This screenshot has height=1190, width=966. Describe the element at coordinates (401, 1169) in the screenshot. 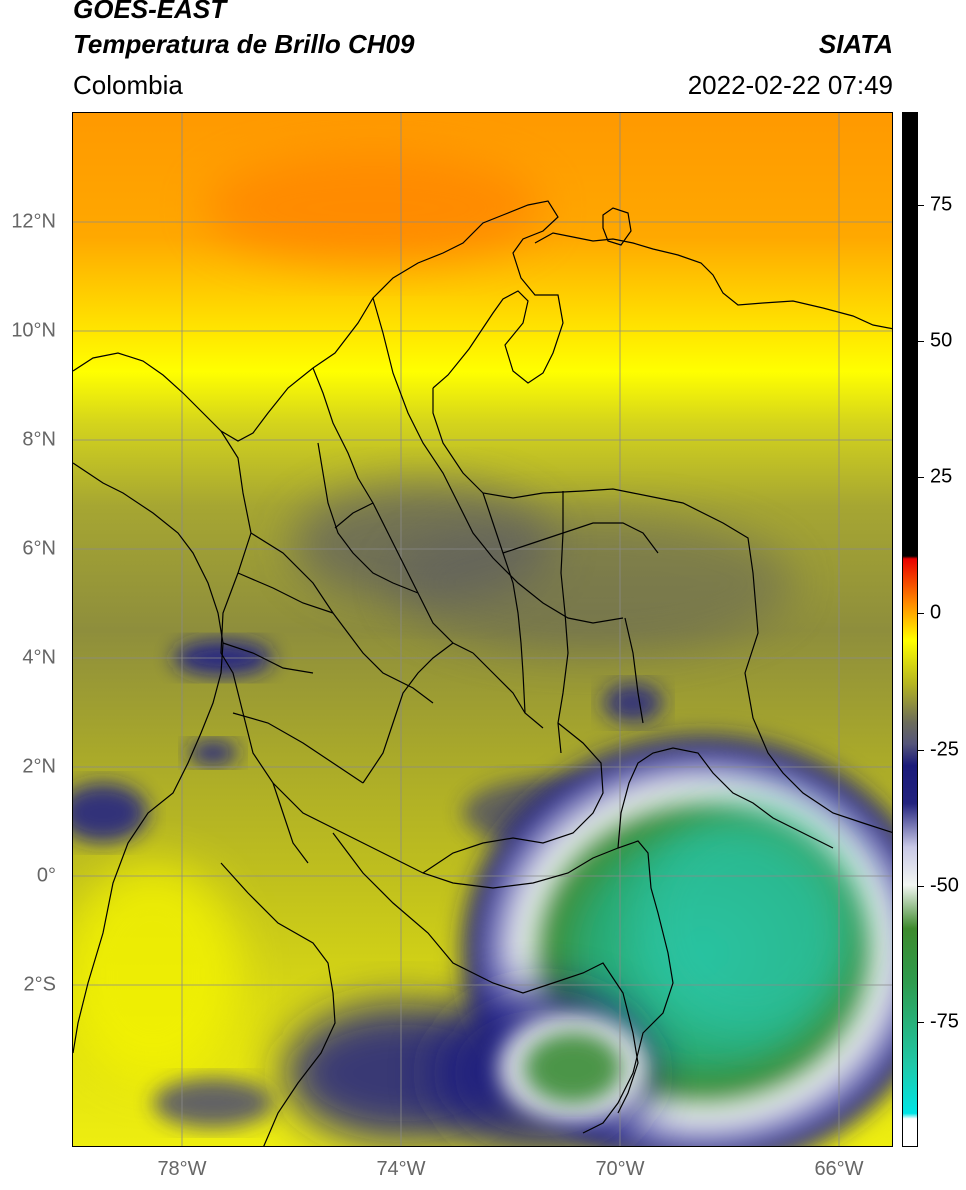

I see `lon-label-74w: 74°W` at that location.